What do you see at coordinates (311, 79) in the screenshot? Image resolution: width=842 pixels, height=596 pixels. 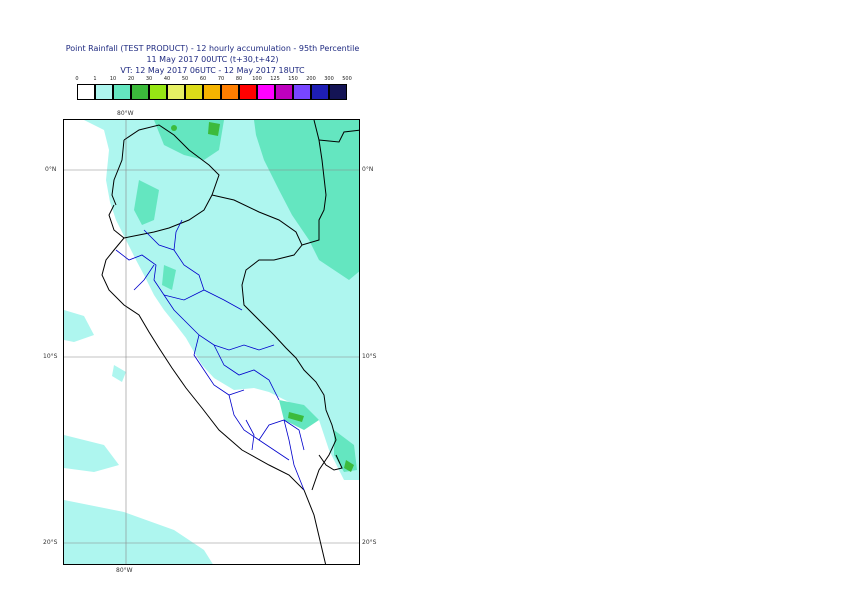 I see `legend-label: 200` at bounding box center [311, 79].